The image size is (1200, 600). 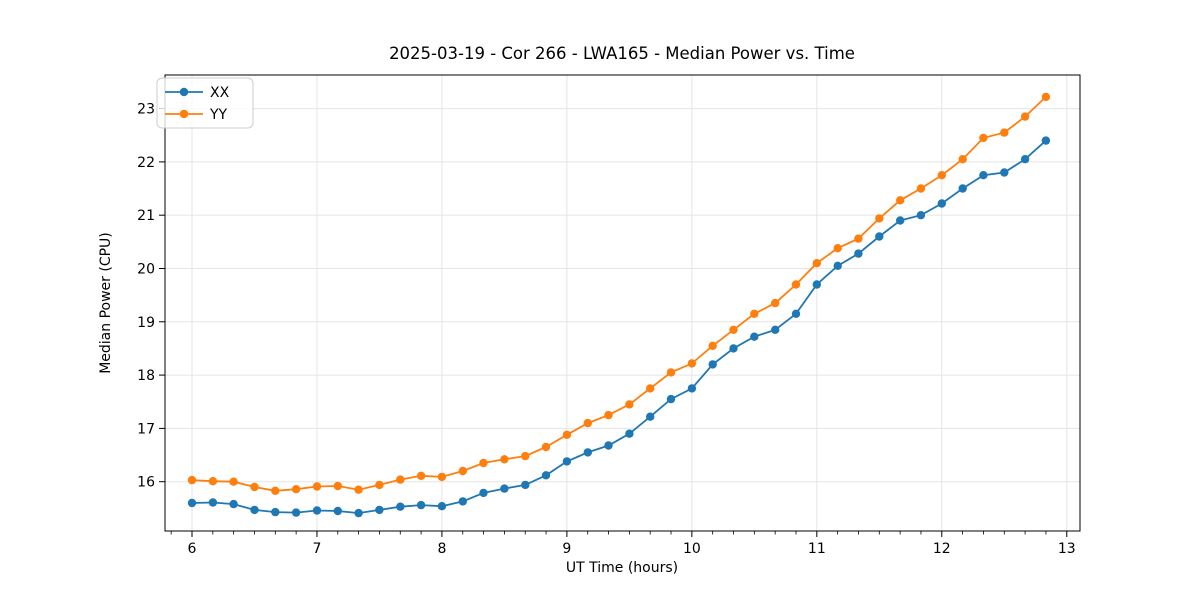 I want to click on x-tick-label: 13, so click(x=1067, y=549).